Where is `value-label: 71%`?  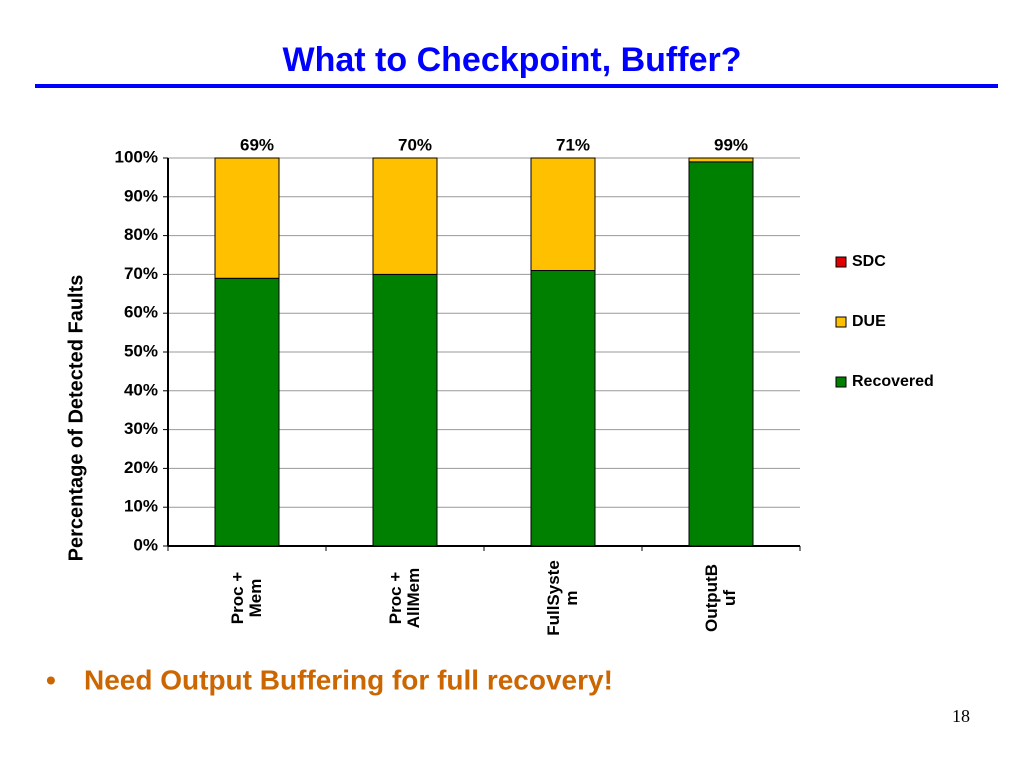 value-label: 71% is located at coordinates (573, 144).